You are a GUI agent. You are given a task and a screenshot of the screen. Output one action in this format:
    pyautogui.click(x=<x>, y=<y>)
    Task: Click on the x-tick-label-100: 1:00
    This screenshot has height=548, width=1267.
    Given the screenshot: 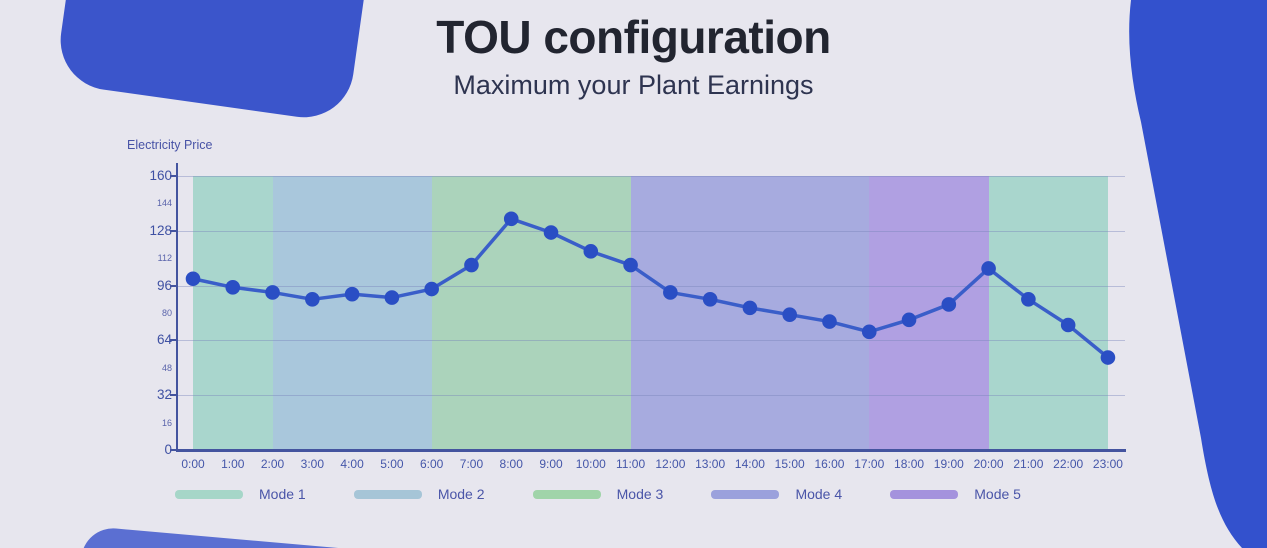 What is the action you would take?
    pyautogui.click(x=233, y=464)
    